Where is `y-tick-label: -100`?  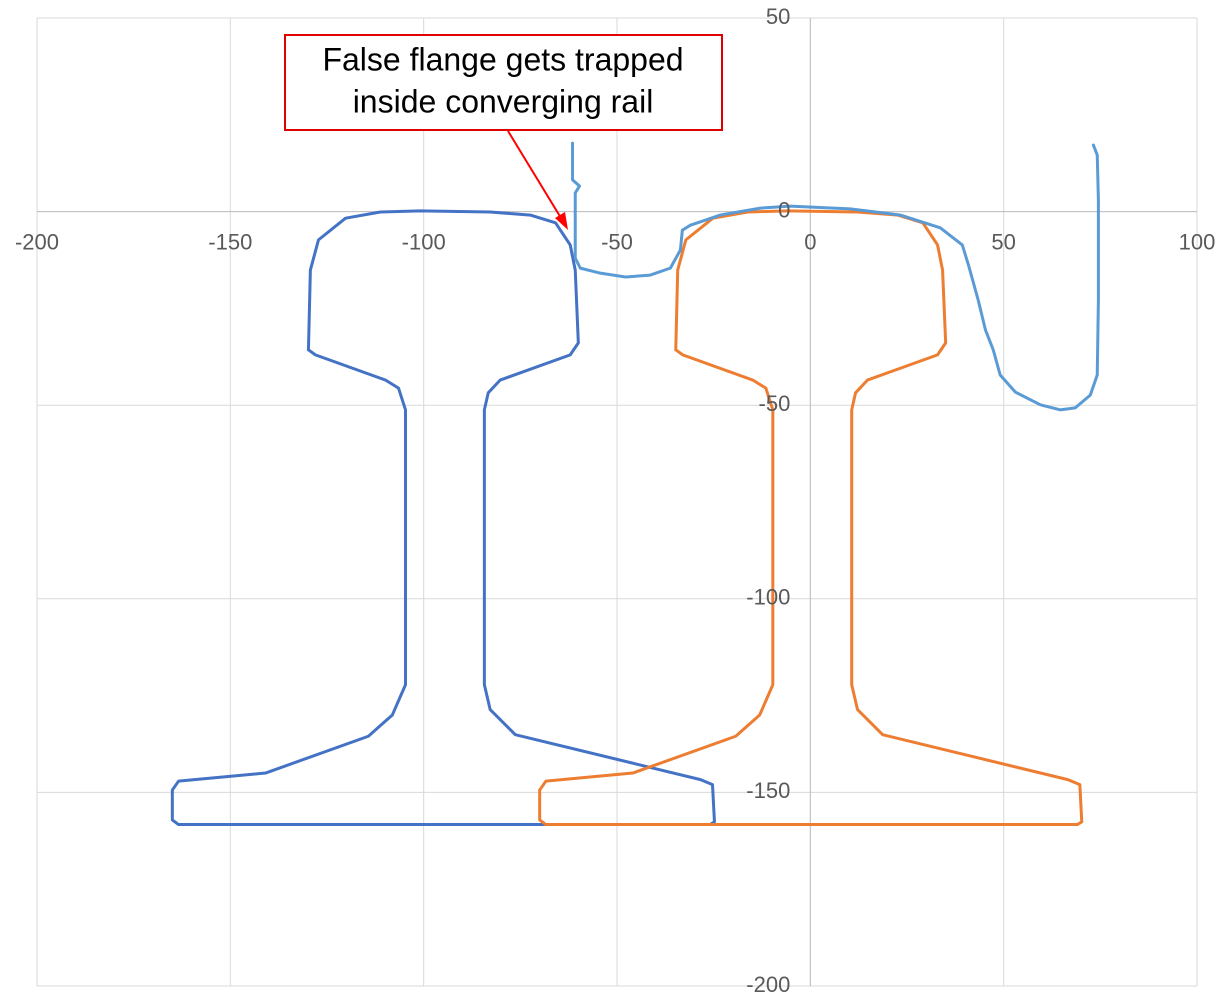 y-tick-label: -100 is located at coordinates (768, 597).